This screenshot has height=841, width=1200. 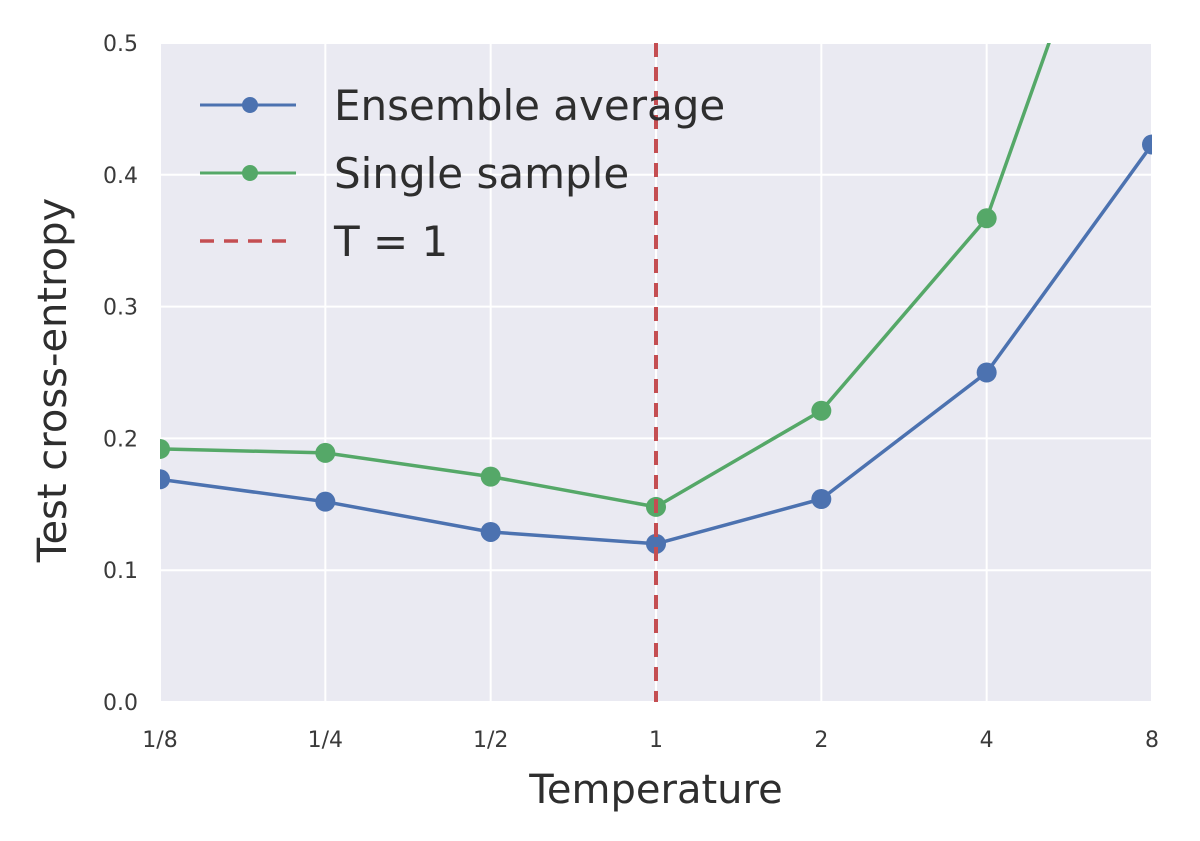 What do you see at coordinates (656, 740) in the screenshot?
I see `x-tick-label: 1` at bounding box center [656, 740].